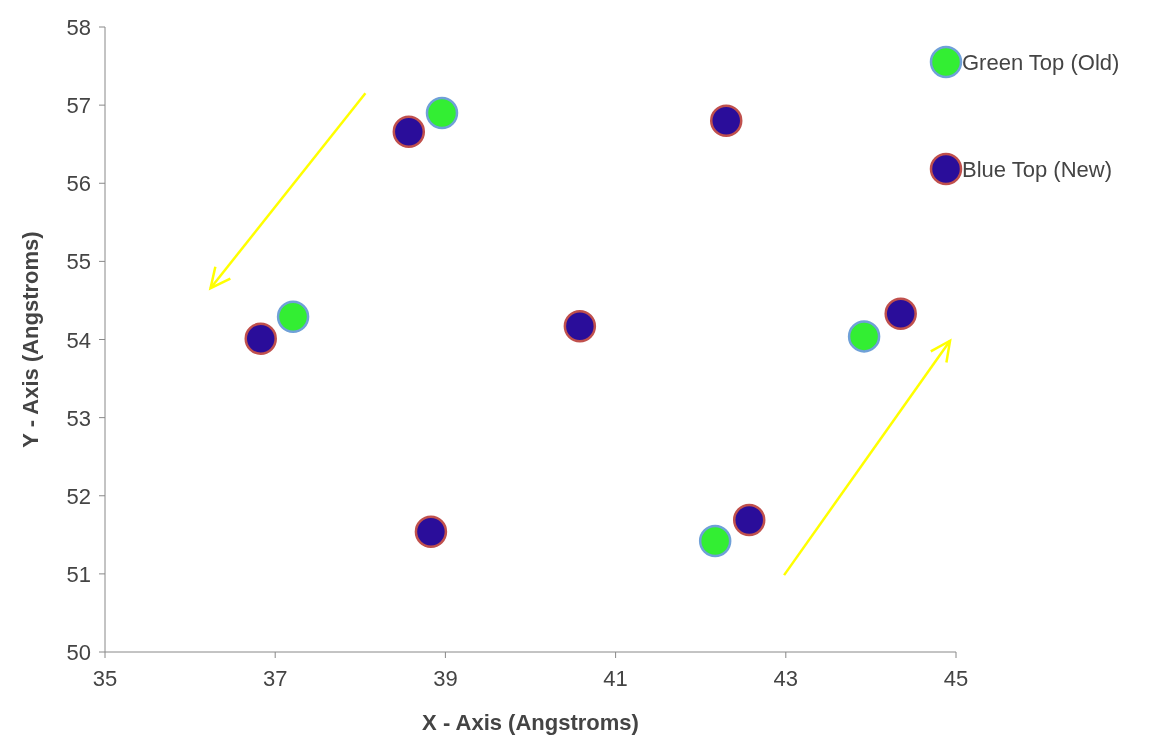  I want to click on y-tick-label: 50, so click(78, 652).